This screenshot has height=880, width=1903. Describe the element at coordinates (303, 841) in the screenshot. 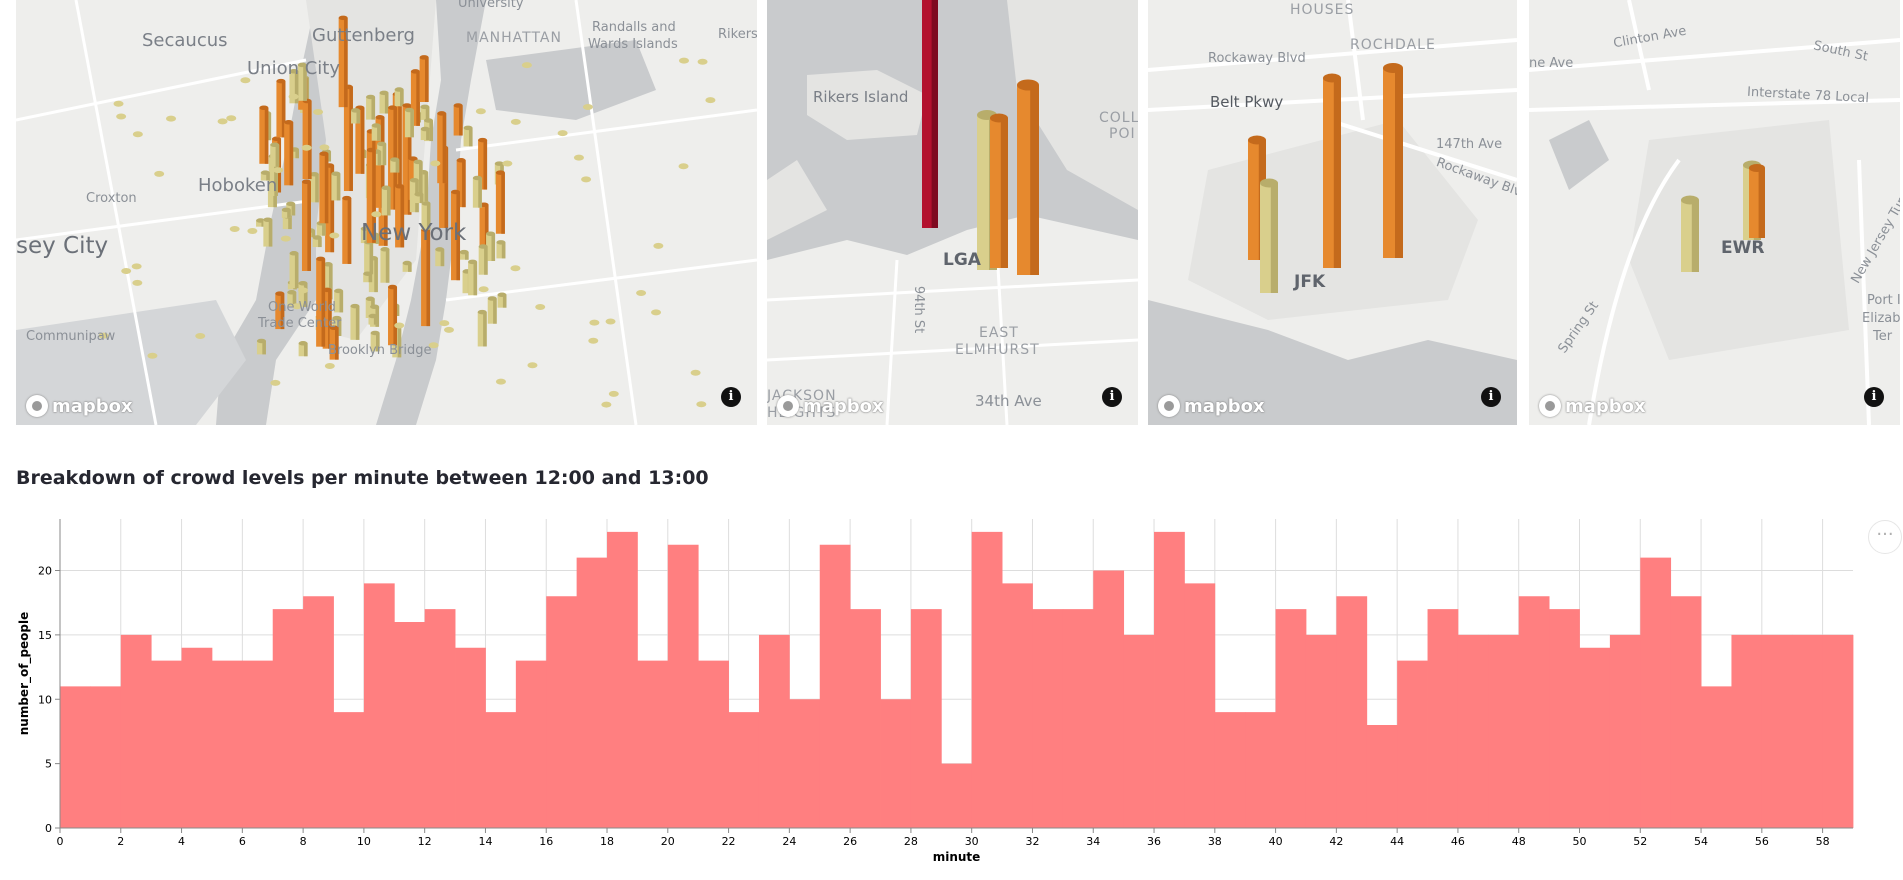

I see `x-tick-label: 8` at that location.